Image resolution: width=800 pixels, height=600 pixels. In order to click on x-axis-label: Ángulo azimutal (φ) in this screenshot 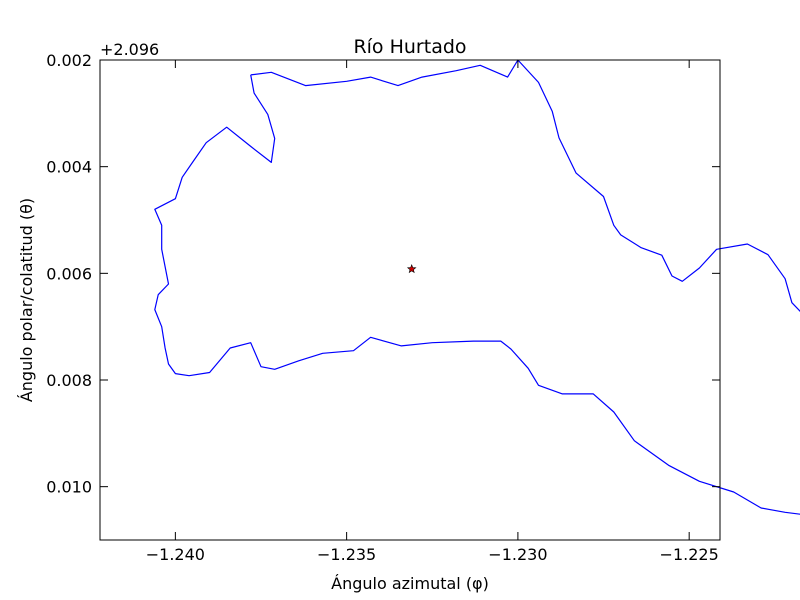, I will do `click(410, 583)`.